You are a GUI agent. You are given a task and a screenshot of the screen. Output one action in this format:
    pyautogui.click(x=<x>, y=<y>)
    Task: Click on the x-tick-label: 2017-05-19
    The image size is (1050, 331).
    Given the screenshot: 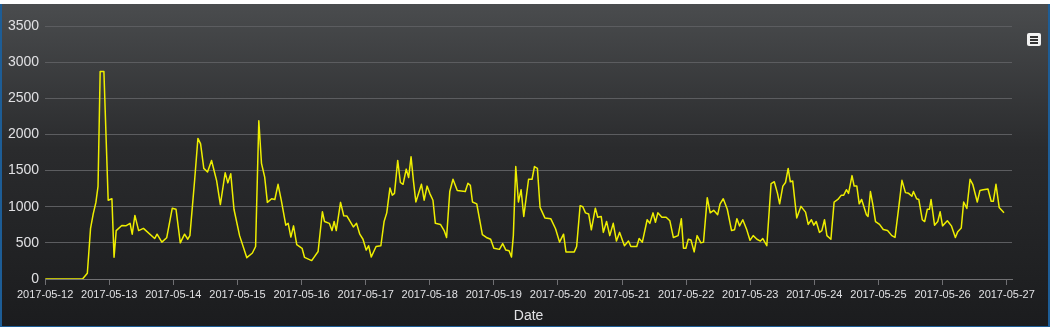 What is the action you would take?
    pyautogui.click(x=493, y=293)
    